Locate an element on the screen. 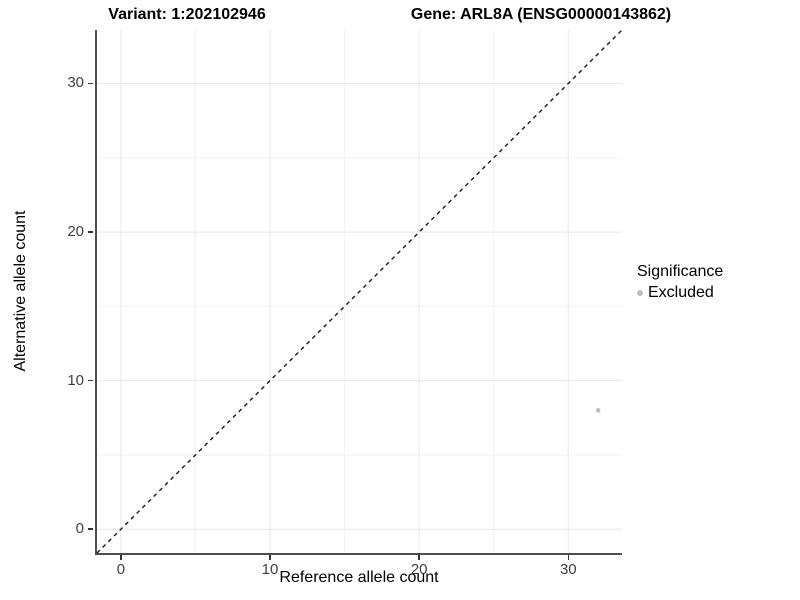  legend-key-point-icon is located at coordinates (640, 293).